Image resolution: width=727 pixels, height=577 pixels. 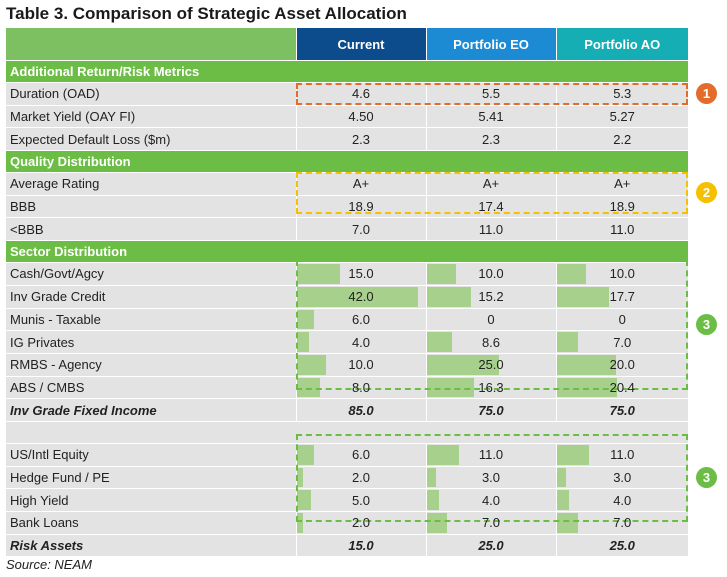 What do you see at coordinates (491, 319) in the screenshot?
I see `cell-text: 0` at bounding box center [491, 319].